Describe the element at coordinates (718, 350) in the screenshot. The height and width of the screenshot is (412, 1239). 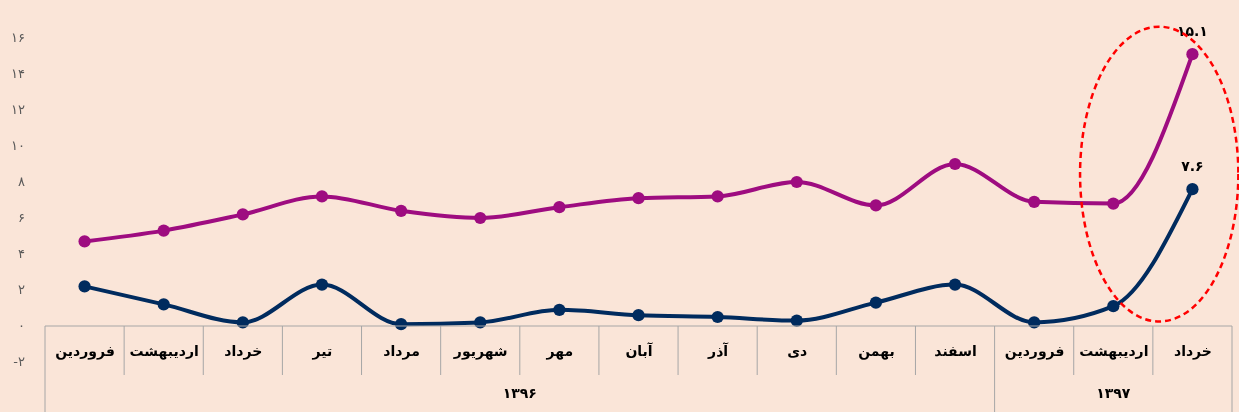
I see `x-tick-label: آذر` at that location.